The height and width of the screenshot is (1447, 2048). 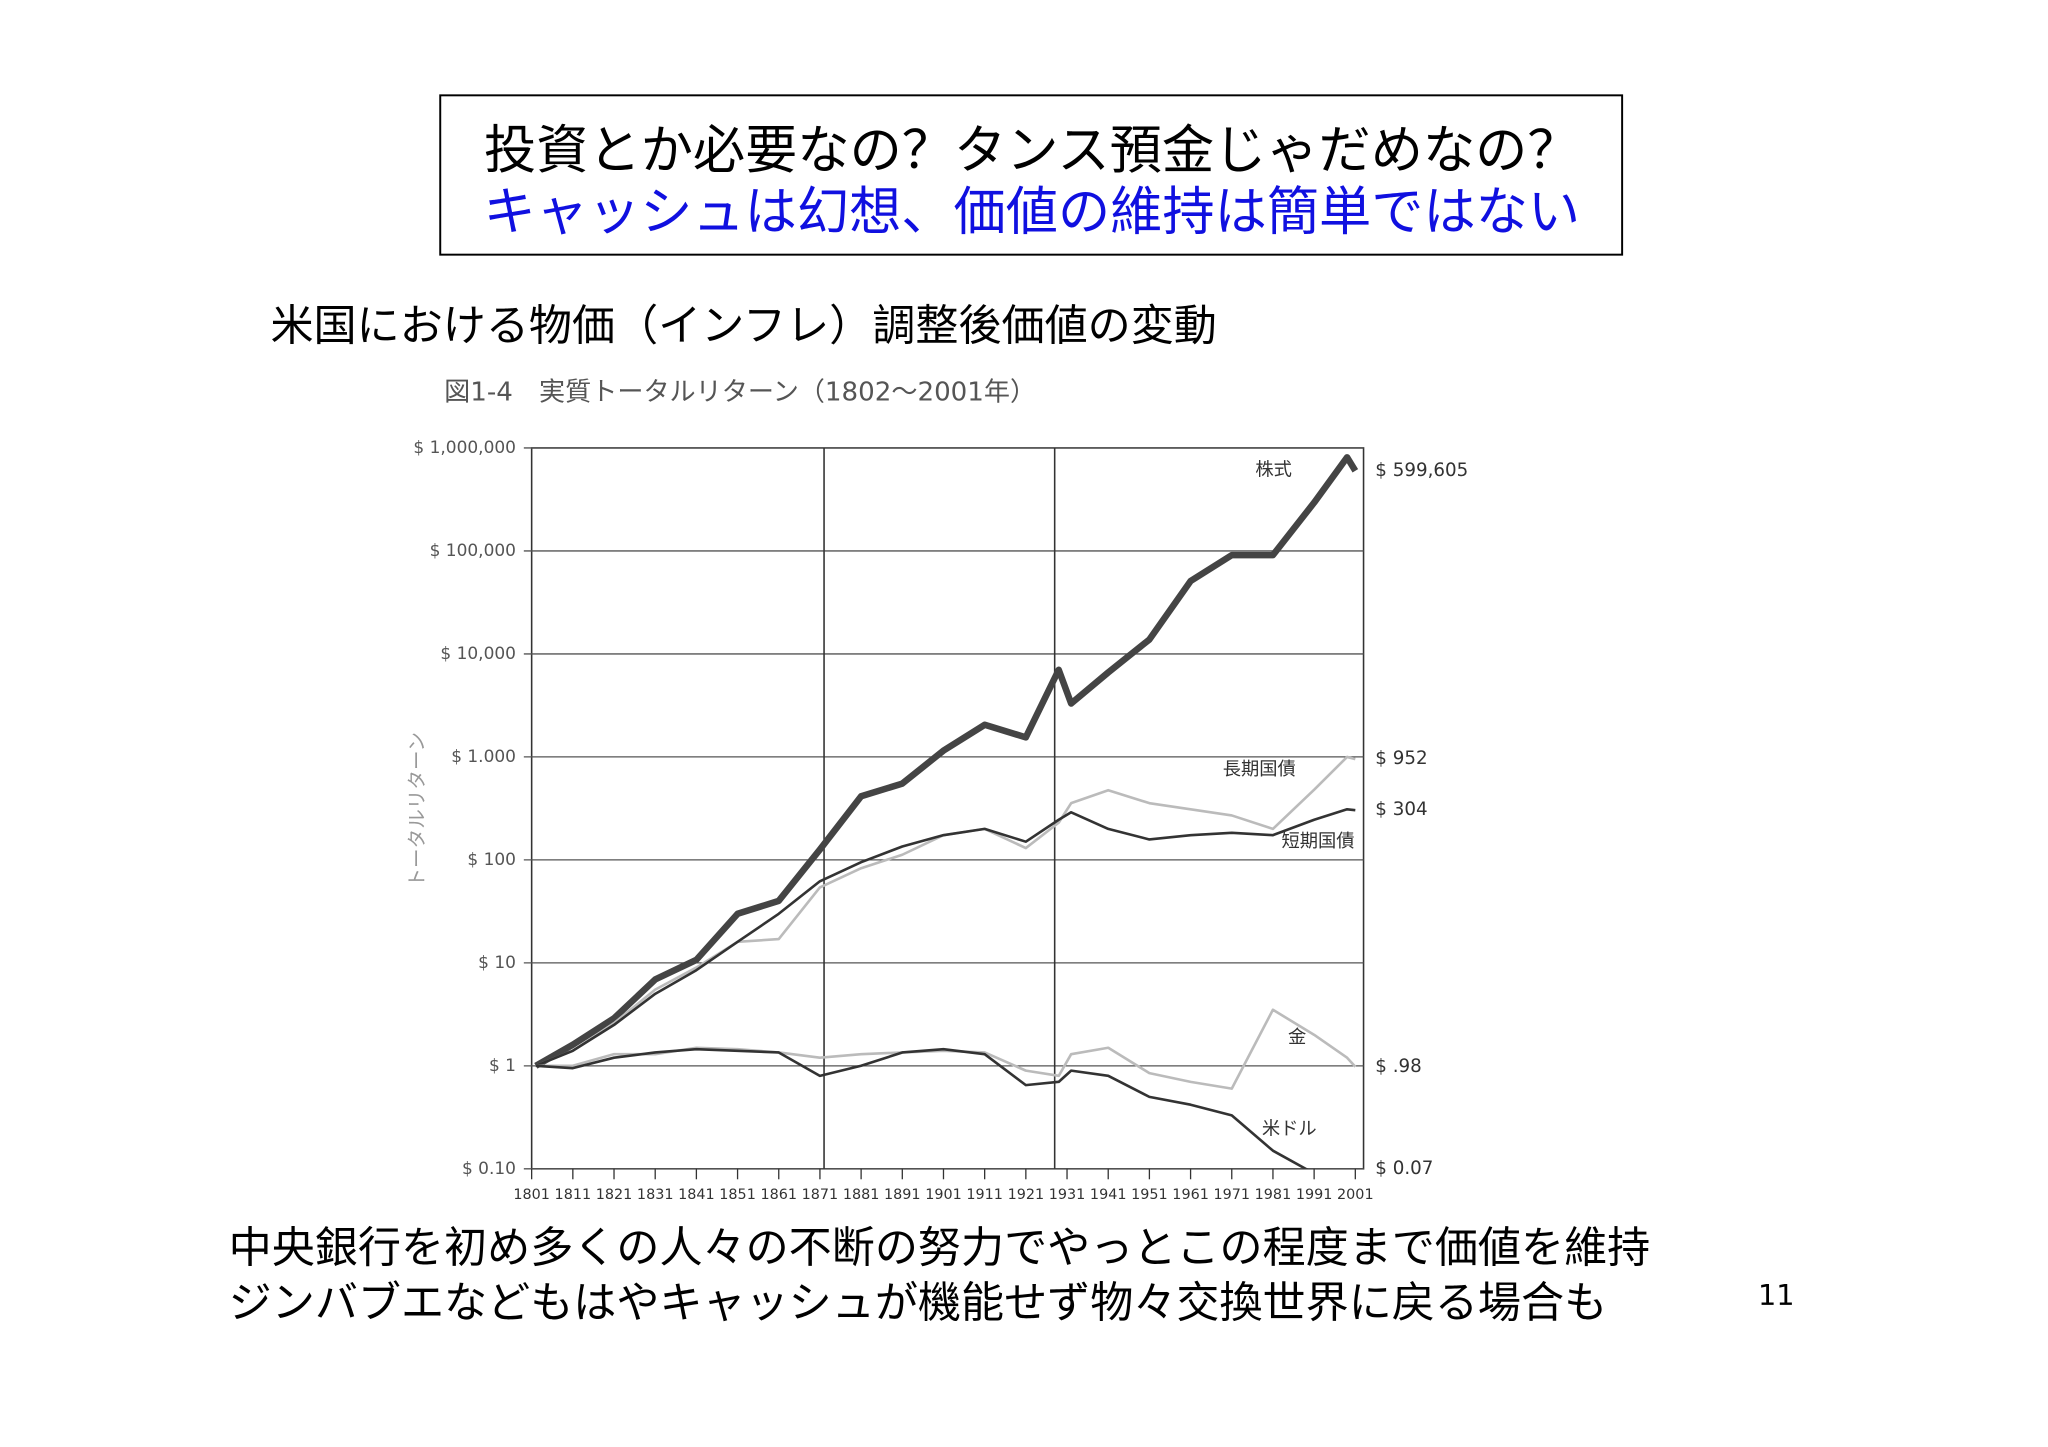 I want to click on x-tick-label: 2001, so click(x=1355, y=1195).